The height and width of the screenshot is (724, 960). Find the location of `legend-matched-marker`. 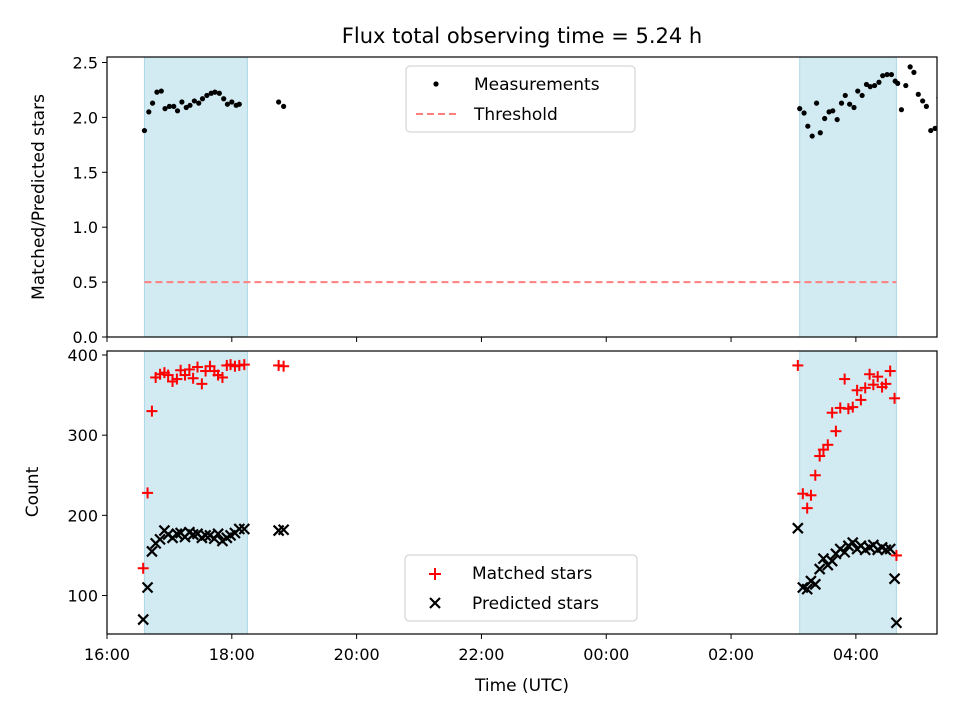

legend-matched-marker is located at coordinates (435, 574).